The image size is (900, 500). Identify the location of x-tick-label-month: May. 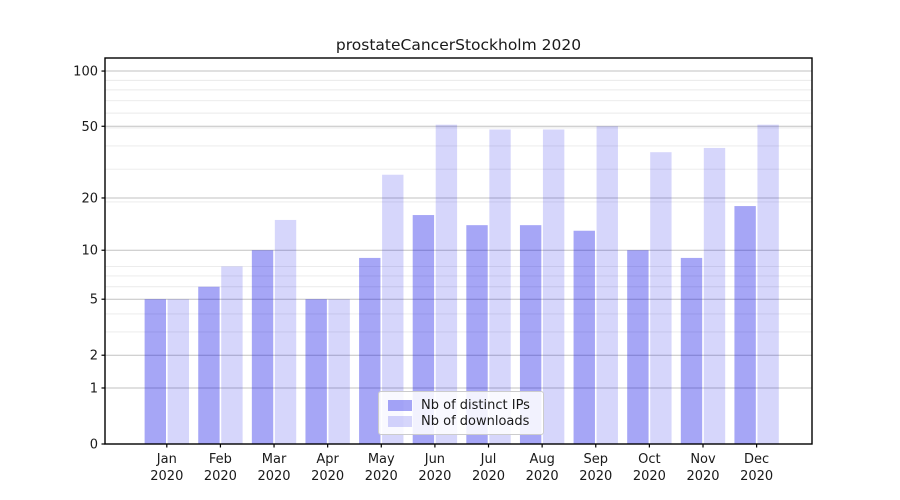
(381, 459).